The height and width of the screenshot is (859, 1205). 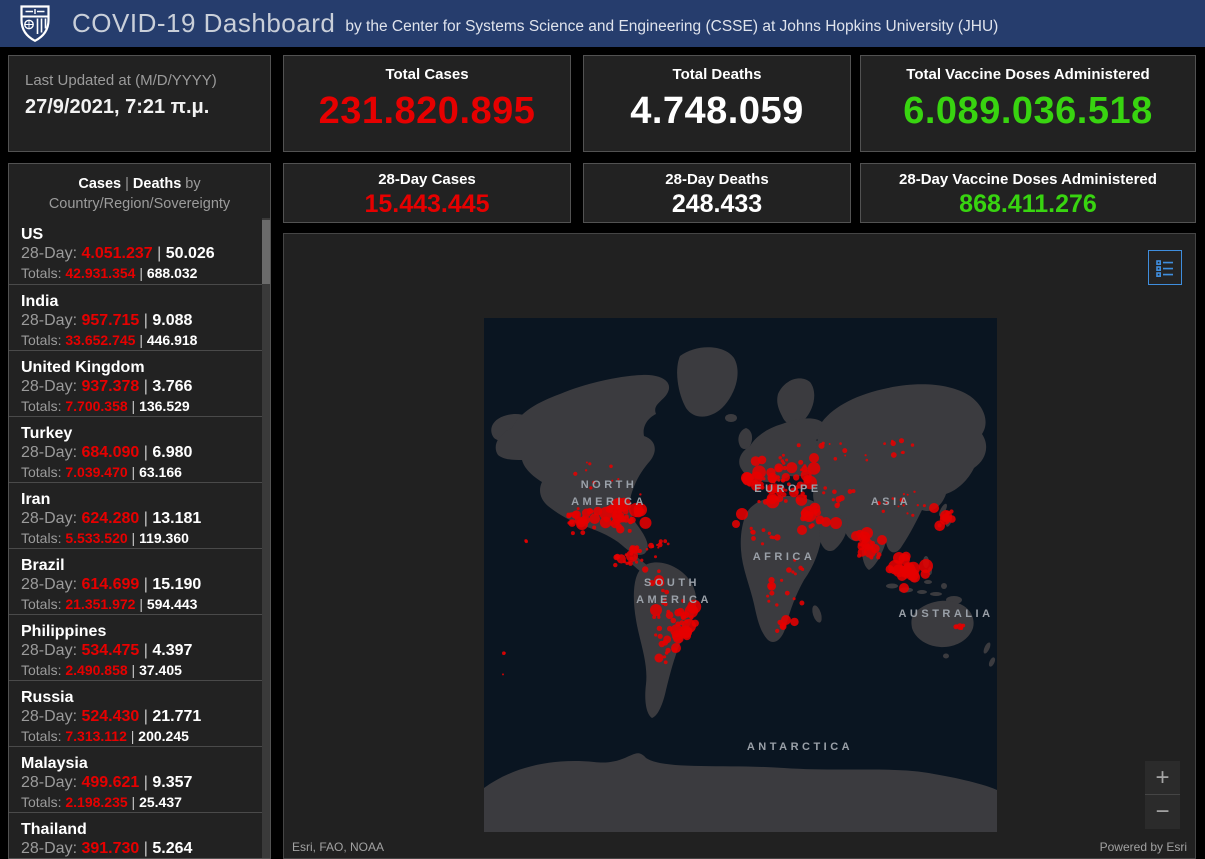 I want to click on scrollbar-thumb, so click(x=266, y=252).